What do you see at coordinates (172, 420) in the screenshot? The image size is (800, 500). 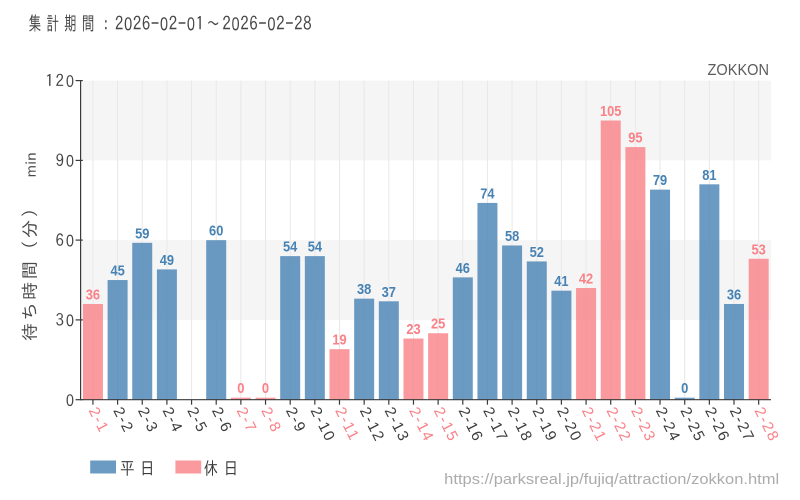 I see `svg-text: 2-4` at bounding box center [172, 420].